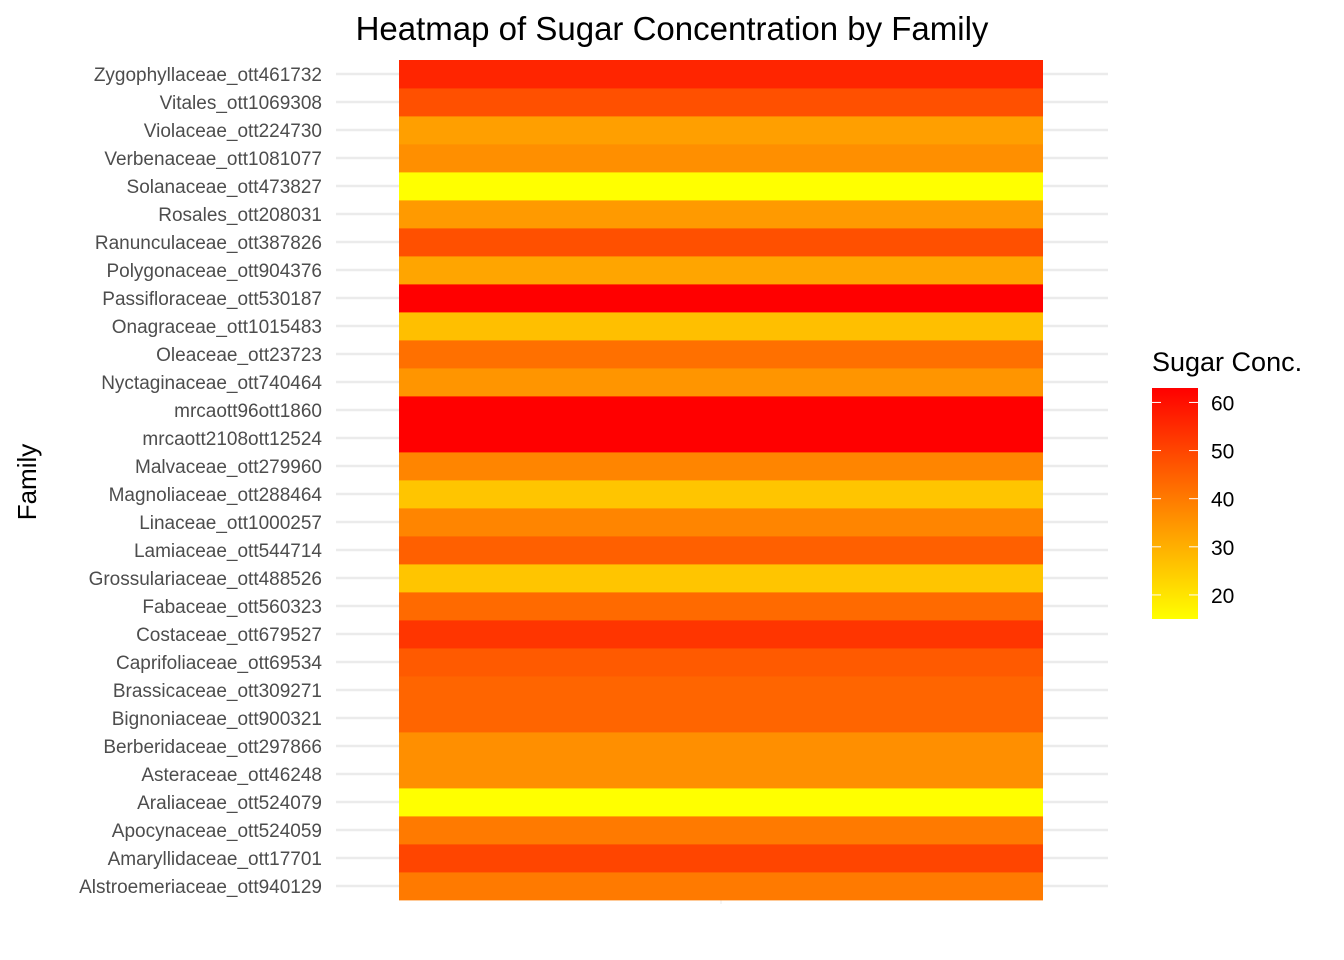  What do you see at coordinates (200, 887) in the screenshot?
I see `y-tick-label: Alstroemeriaceae_ott940129` at bounding box center [200, 887].